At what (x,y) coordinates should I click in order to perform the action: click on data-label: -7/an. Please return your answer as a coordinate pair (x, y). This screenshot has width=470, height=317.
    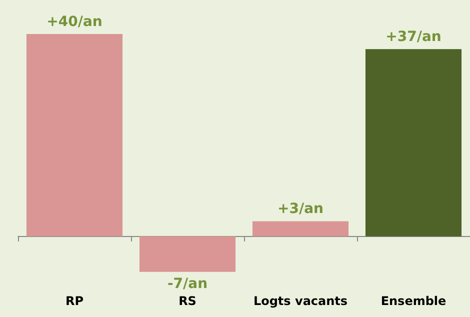
    Looking at the image, I should click on (187, 284).